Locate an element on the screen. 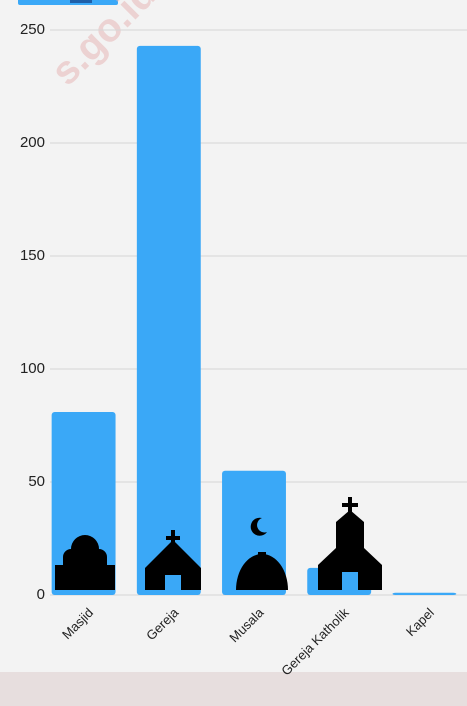  catholic-icon is located at coordinates (350, 543).